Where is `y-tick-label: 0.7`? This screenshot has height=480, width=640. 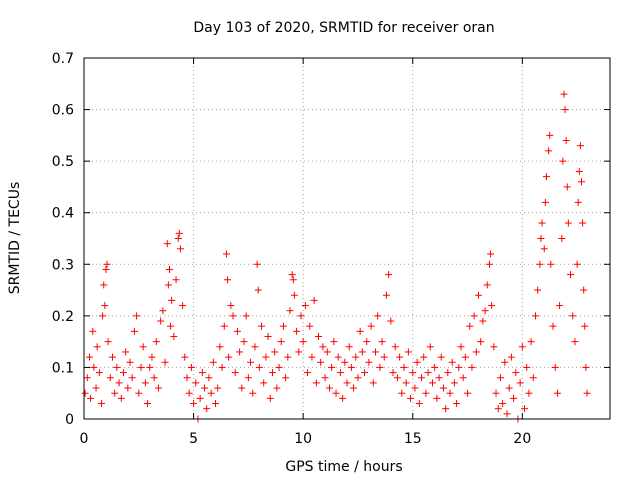 y-tick-label: 0.7 is located at coordinates (63, 59).